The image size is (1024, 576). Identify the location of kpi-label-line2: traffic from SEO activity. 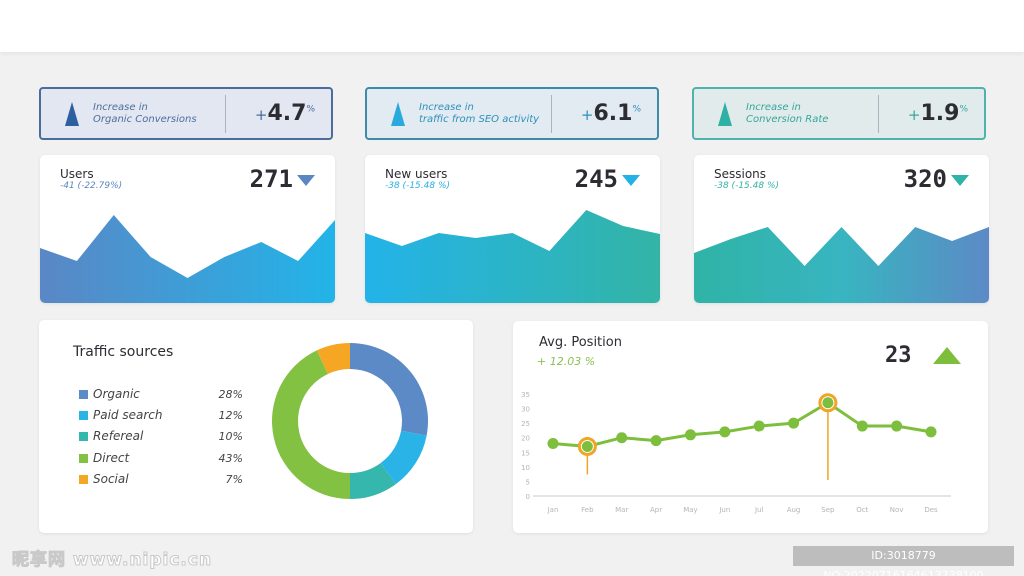
(479, 119).